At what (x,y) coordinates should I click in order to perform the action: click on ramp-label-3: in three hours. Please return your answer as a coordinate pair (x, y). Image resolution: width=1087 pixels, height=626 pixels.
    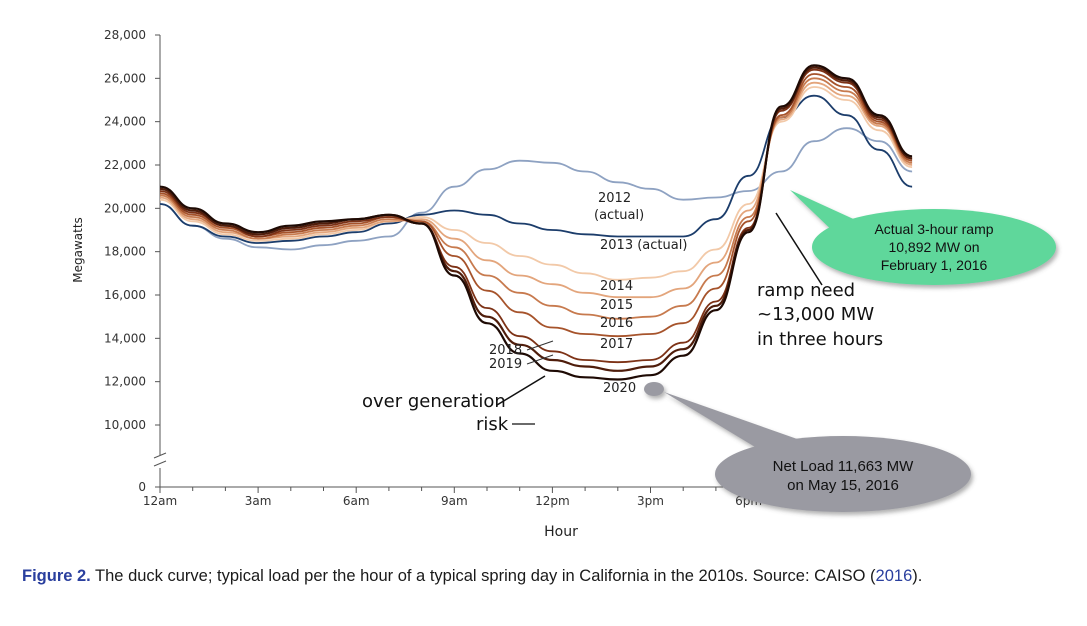
    Looking at the image, I should click on (820, 339).